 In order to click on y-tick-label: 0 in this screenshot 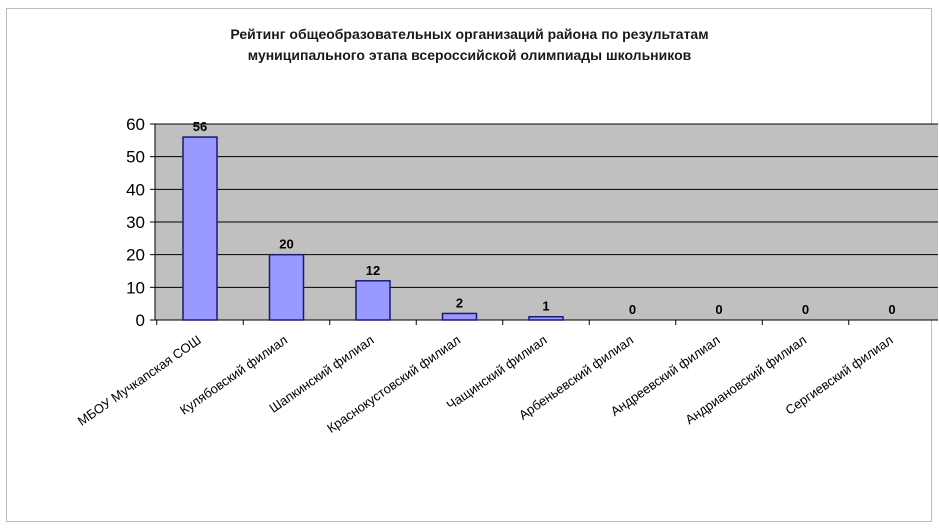, I will do `click(140, 320)`.